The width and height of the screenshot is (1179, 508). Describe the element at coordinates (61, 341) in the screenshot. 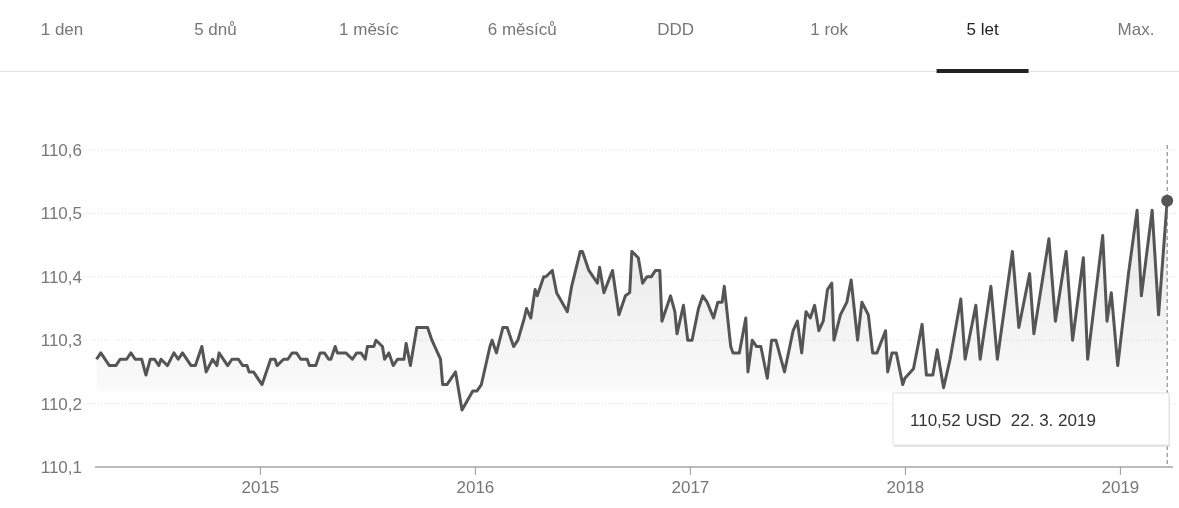

I see `y-tick-label: 110,3` at that location.